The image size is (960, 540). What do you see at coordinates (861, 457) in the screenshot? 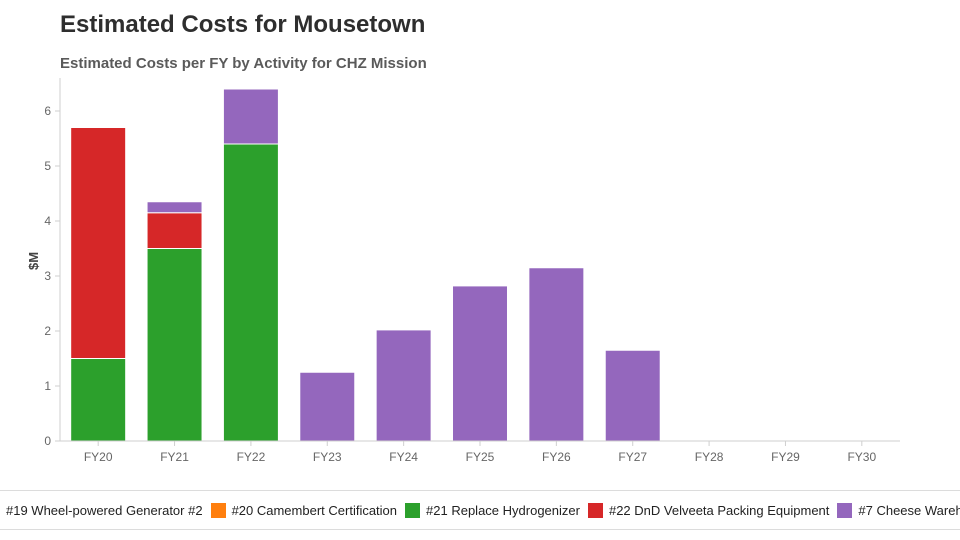
I see `x-tick-label: FY30` at bounding box center [861, 457].